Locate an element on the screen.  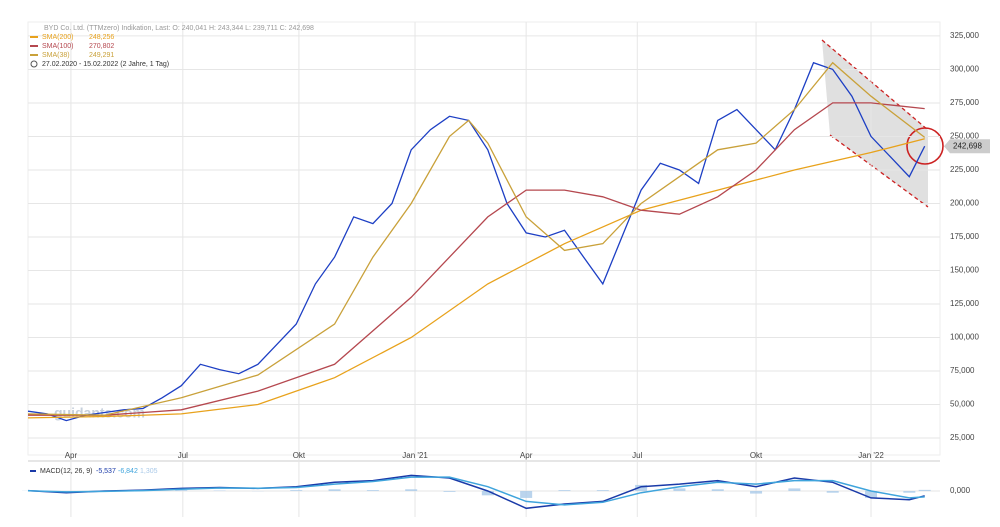
y-tick-label: 225,000 is located at coordinates (964, 169).